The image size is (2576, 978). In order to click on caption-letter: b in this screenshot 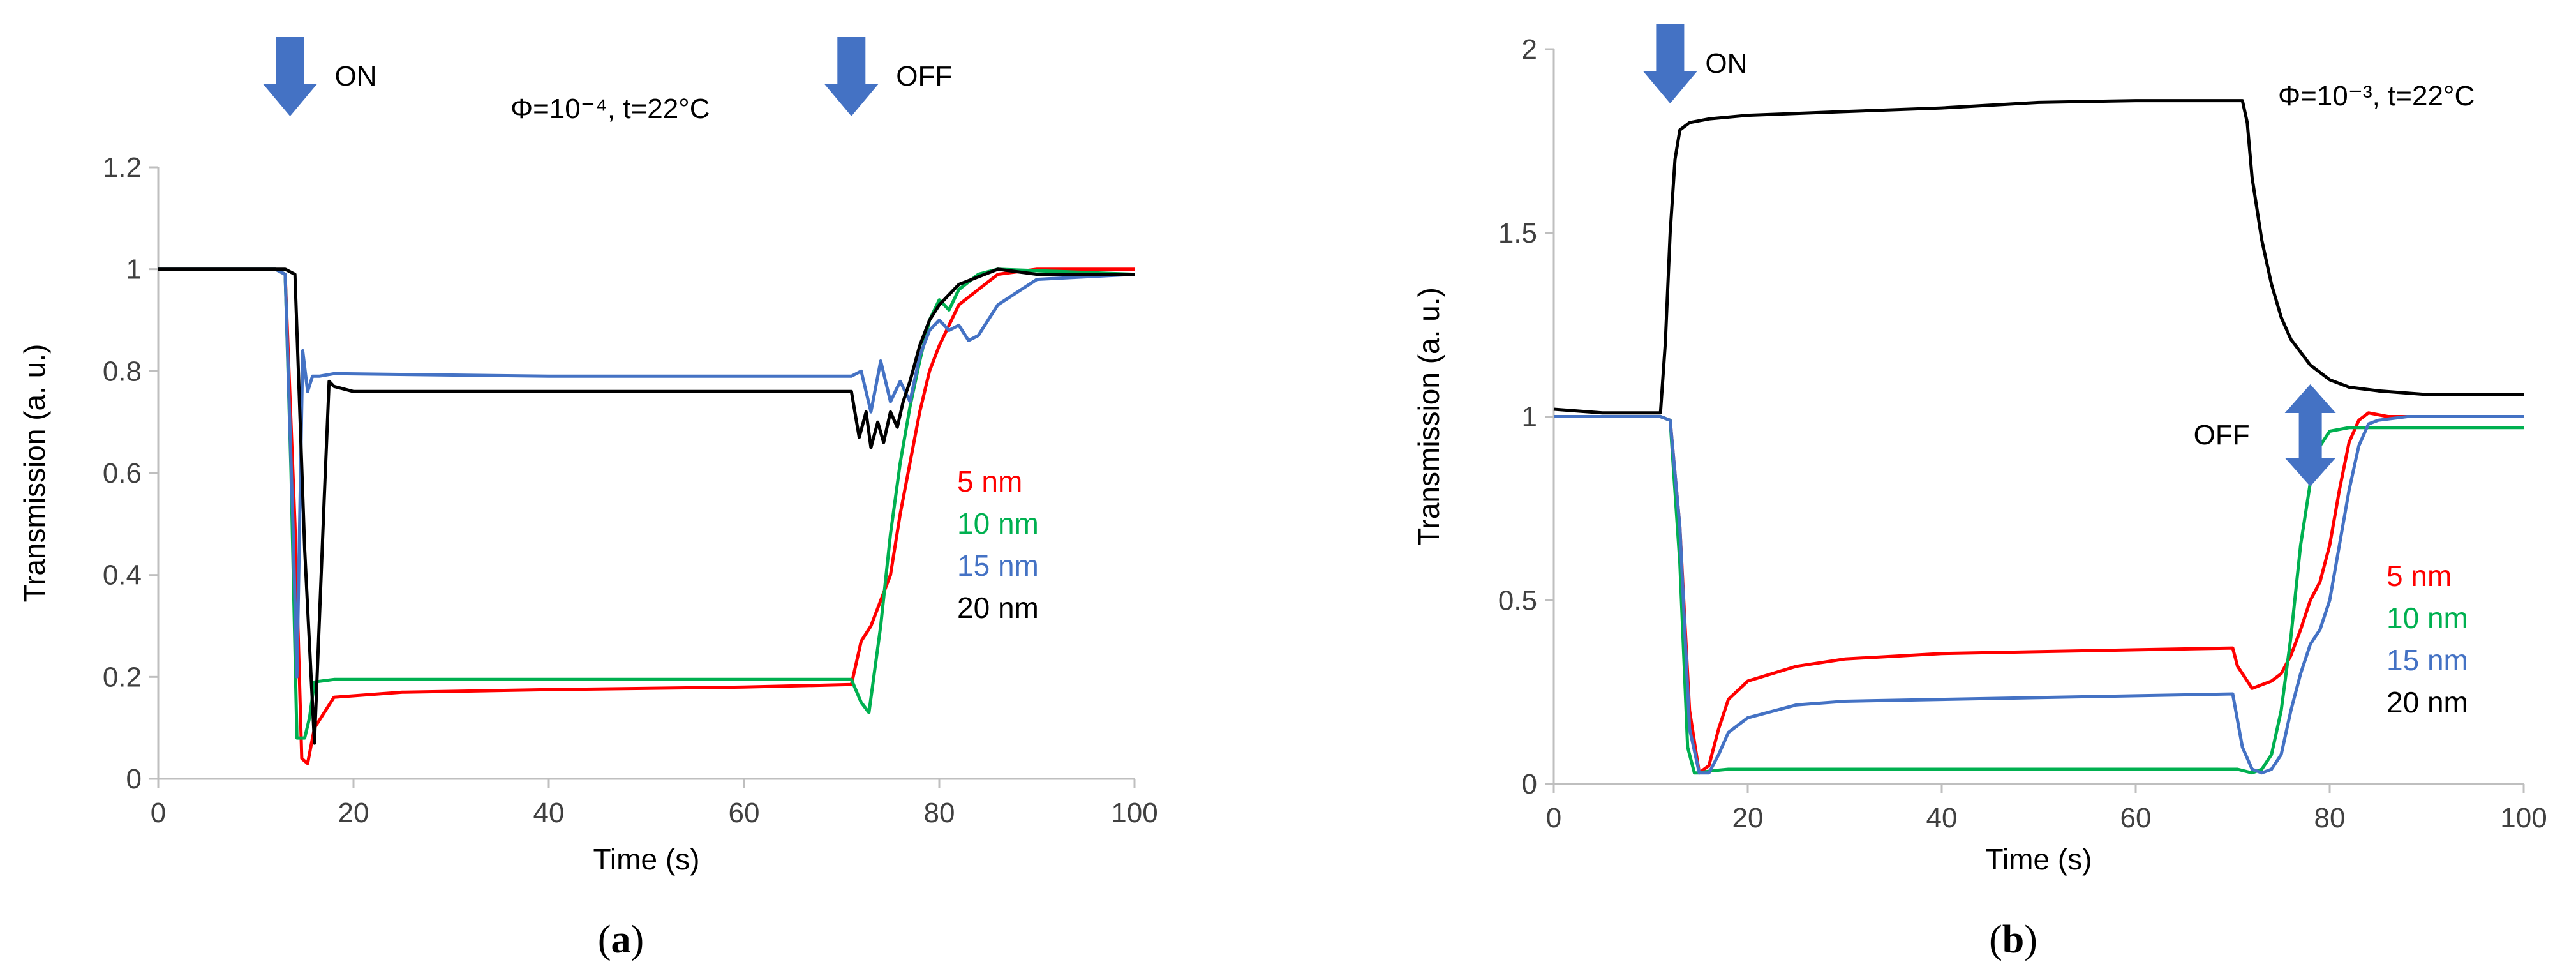, I will do `click(2013, 939)`.